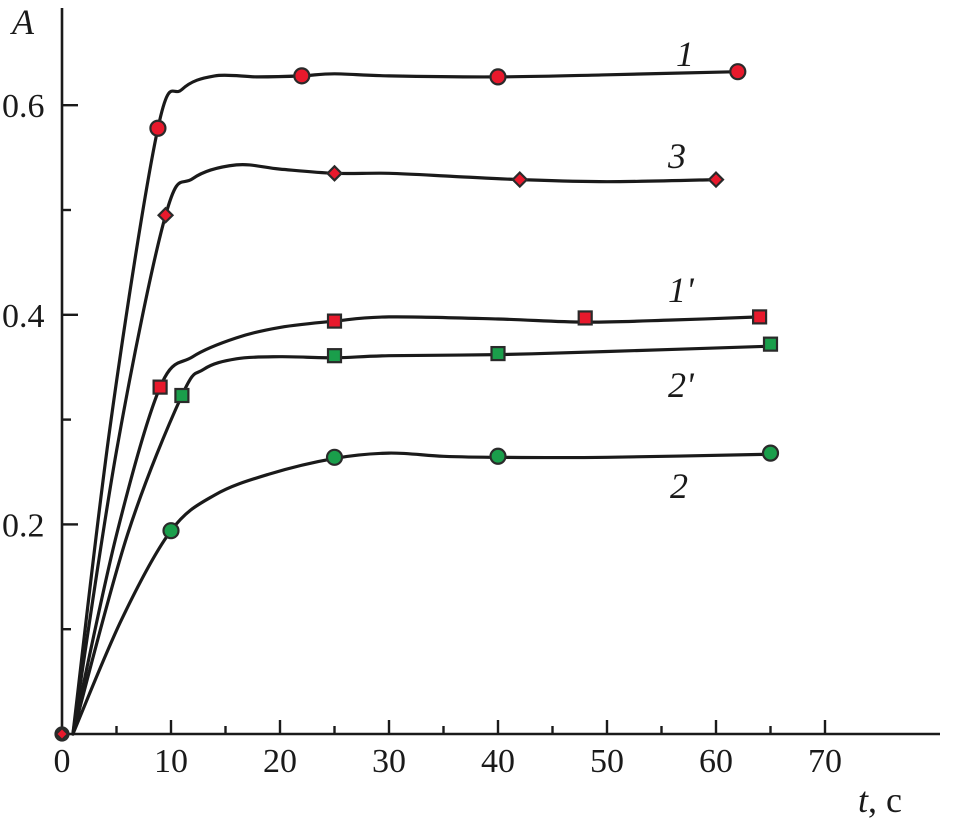 This screenshot has width=975, height=823. I want to click on x-tick-label: 0, so click(62, 761).